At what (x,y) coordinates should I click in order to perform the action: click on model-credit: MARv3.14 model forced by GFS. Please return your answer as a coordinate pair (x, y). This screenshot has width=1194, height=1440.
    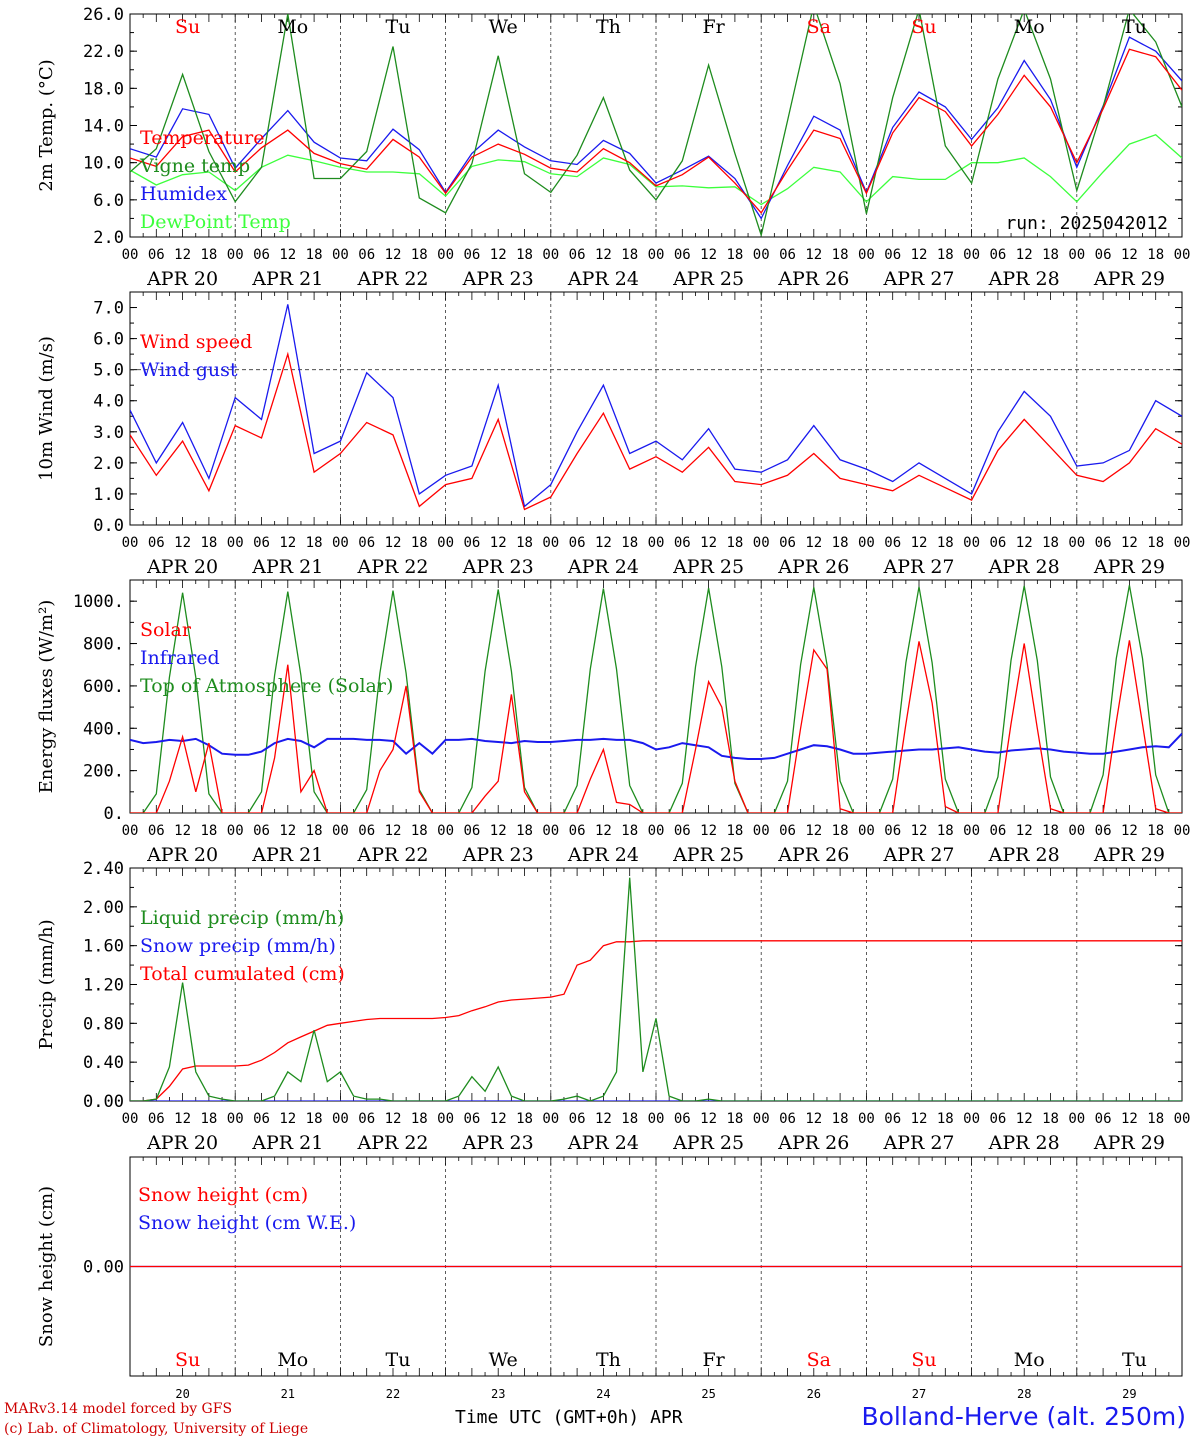
    Looking at the image, I should click on (118, 1409).